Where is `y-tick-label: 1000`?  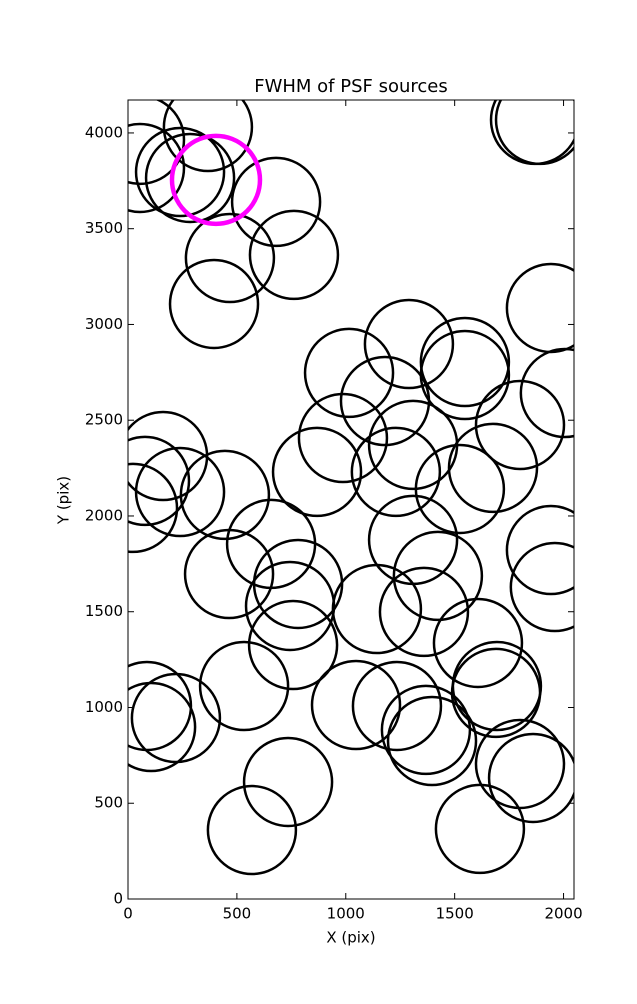
y-tick-label: 1000 is located at coordinates (104, 707).